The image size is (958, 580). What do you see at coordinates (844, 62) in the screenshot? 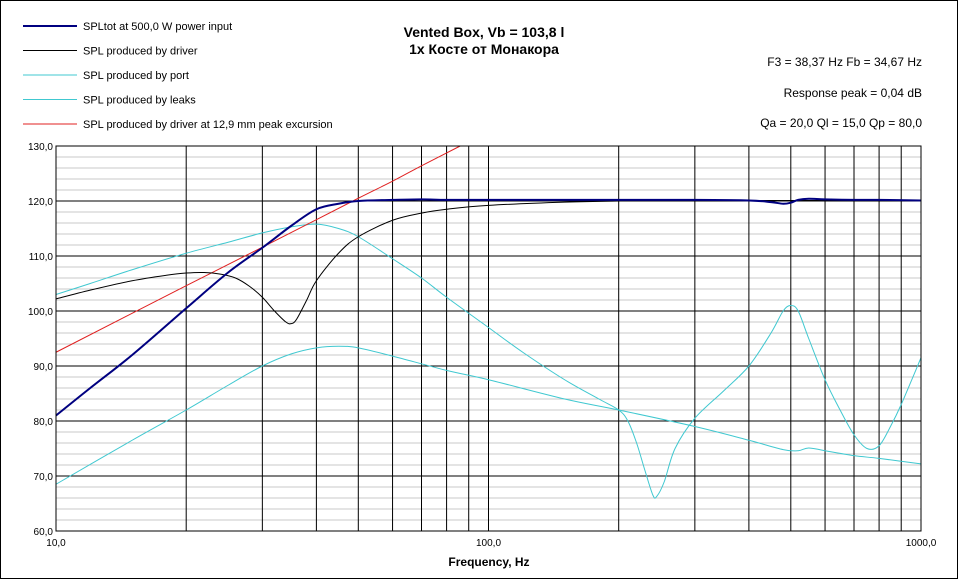
I see `f3-fb-annotation: F3 = 38,37 Hz Fb = 34,67 Hz` at bounding box center [844, 62].